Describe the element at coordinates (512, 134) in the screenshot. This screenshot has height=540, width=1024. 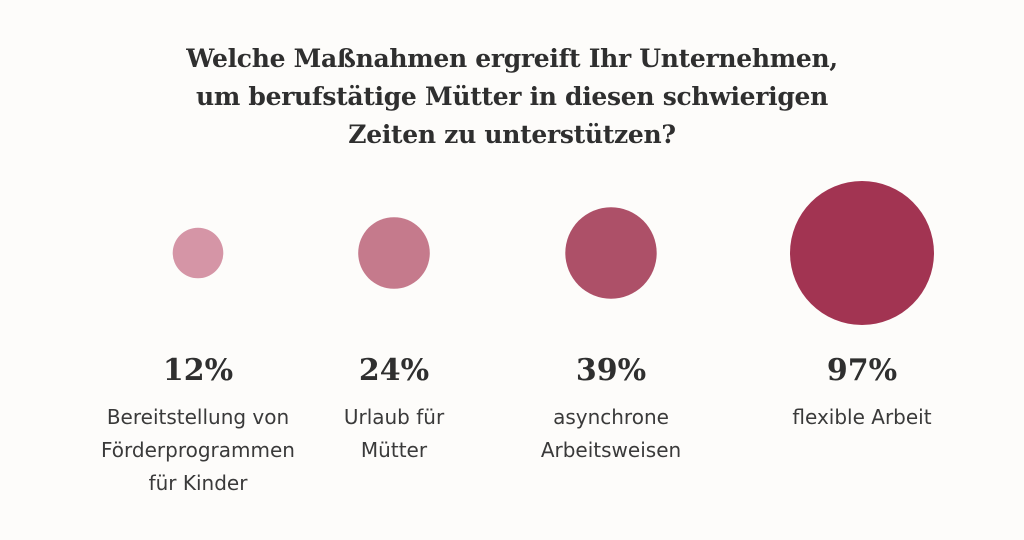
I see `chart-title-line-3: Zeiten zu unterstützen?` at that location.